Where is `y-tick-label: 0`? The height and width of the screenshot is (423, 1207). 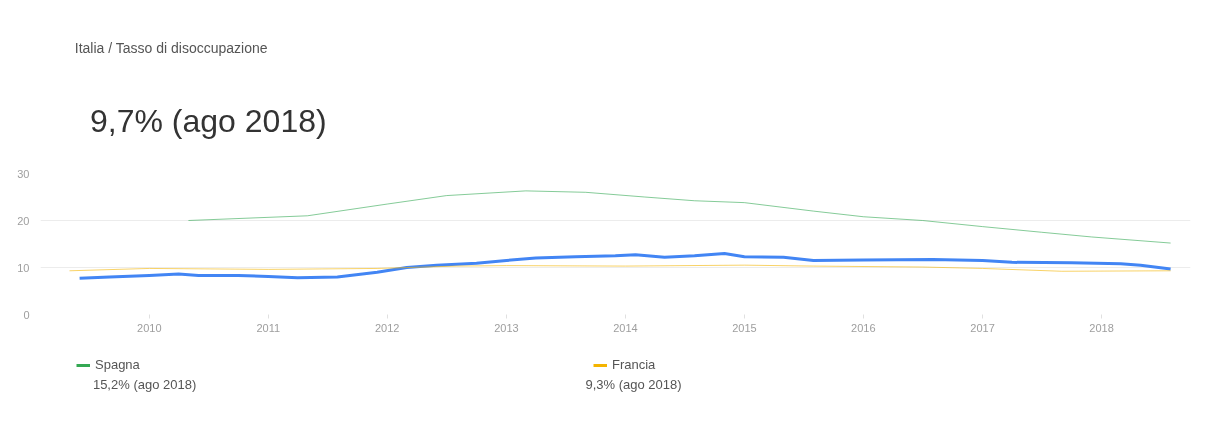
y-tick-label: 0 is located at coordinates (26, 314).